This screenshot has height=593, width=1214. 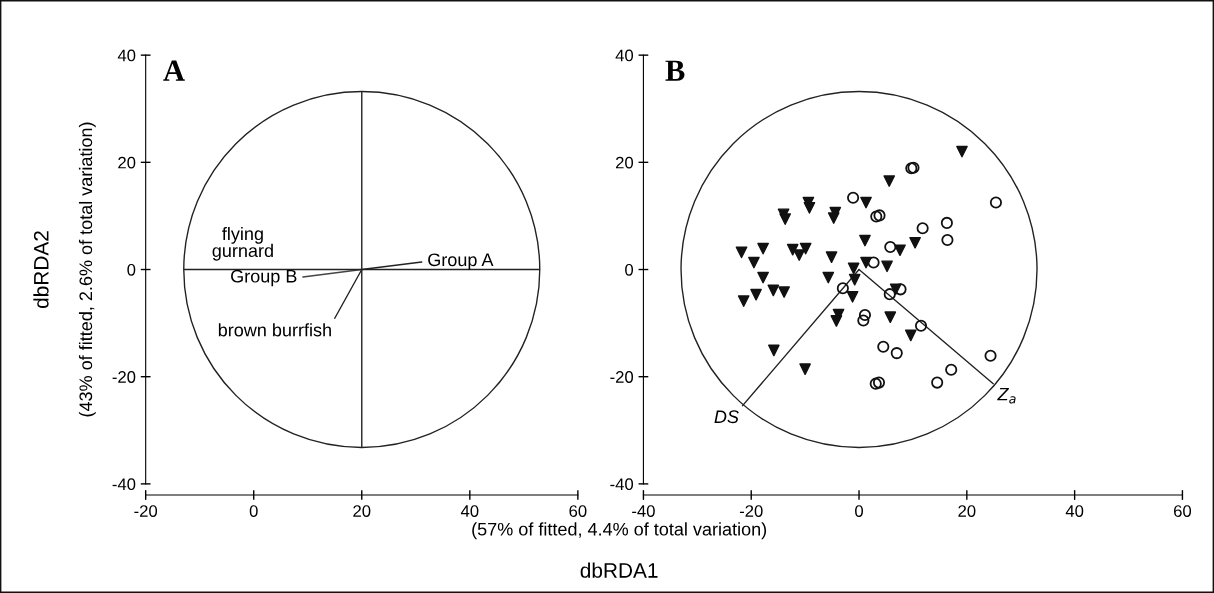 I want to click on text: (43% of fitted, 2.6% of total variation), so click(x=87, y=269).